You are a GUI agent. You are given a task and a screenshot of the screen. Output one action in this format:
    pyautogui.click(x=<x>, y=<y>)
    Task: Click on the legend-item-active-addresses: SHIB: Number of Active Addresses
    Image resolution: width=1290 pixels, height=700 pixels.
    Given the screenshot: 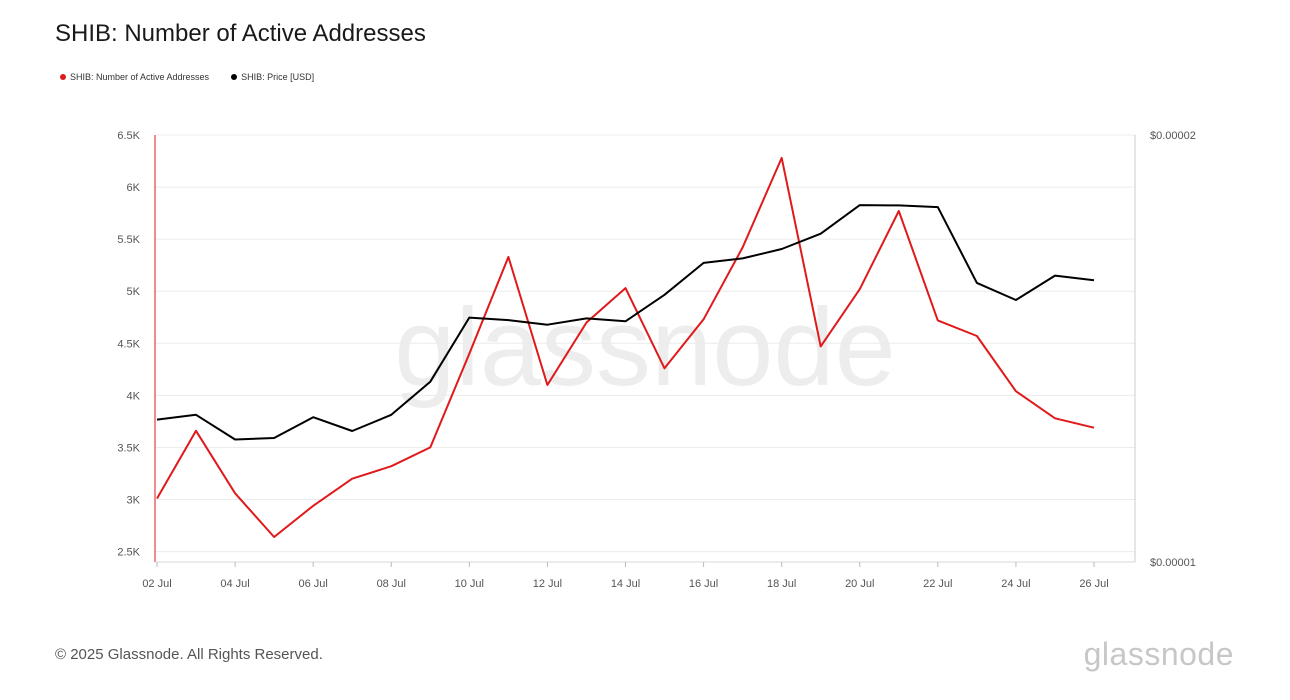 What is the action you would take?
    pyautogui.click(x=134, y=77)
    